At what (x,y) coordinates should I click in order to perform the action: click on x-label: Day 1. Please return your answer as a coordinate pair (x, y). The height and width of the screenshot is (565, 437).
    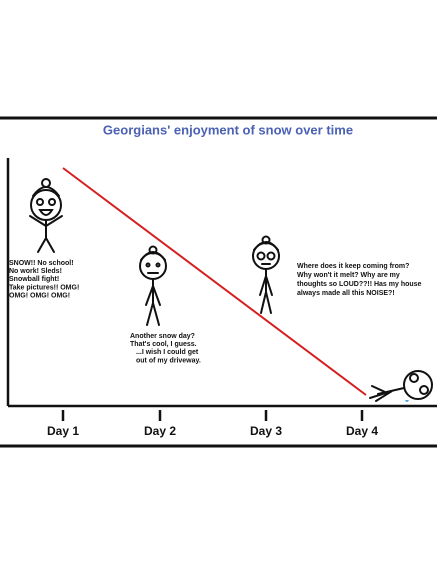
    Looking at the image, I should click on (63, 431).